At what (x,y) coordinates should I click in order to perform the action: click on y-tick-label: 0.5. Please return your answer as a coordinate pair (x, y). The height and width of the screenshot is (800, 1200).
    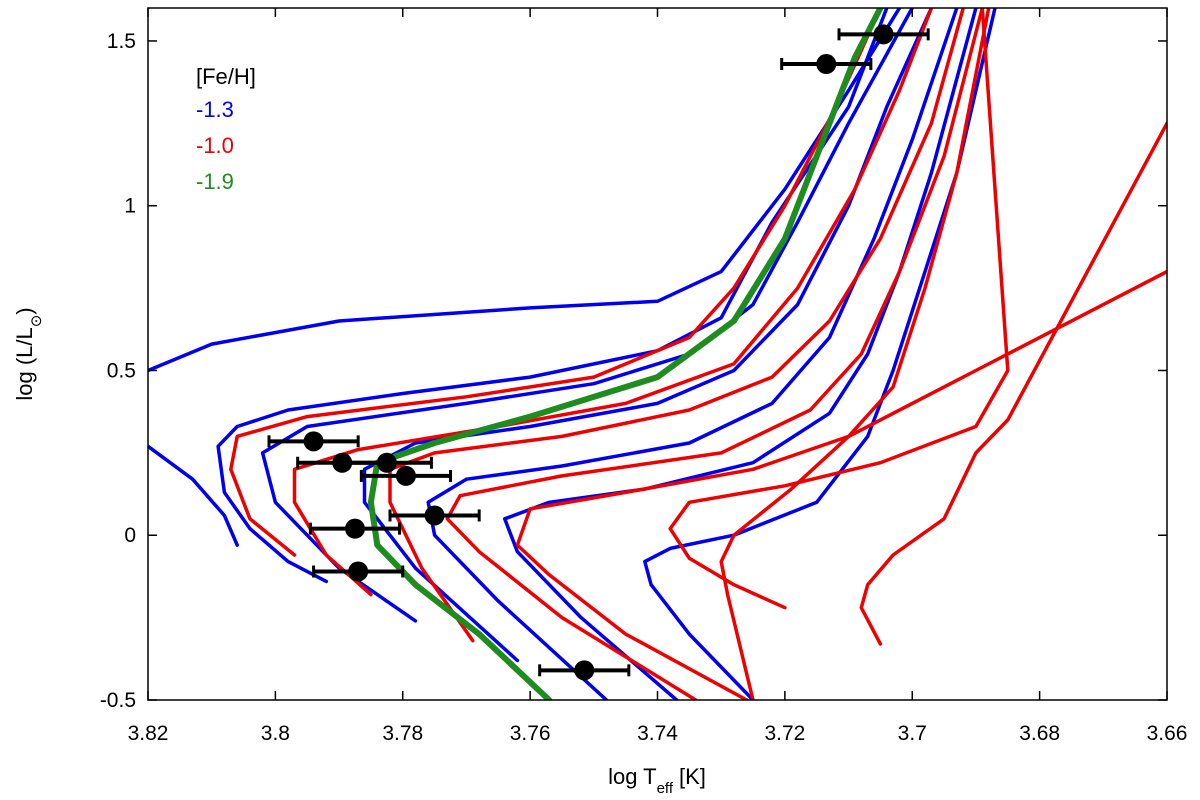
    Looking at the image, I should click on (121, 370).